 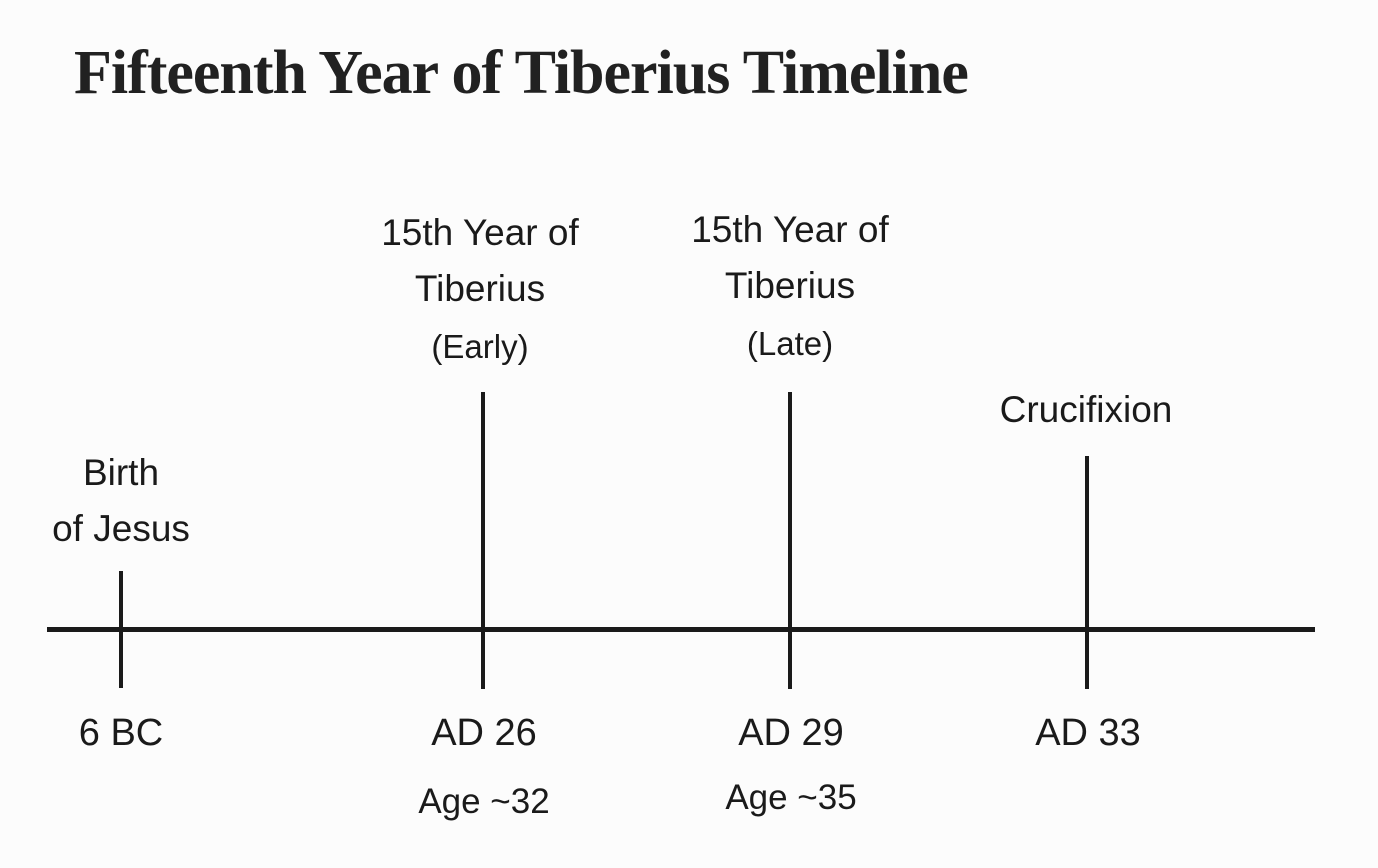 I want to click on event-label-line: Crucifixion, so click(x=1086, y=409).